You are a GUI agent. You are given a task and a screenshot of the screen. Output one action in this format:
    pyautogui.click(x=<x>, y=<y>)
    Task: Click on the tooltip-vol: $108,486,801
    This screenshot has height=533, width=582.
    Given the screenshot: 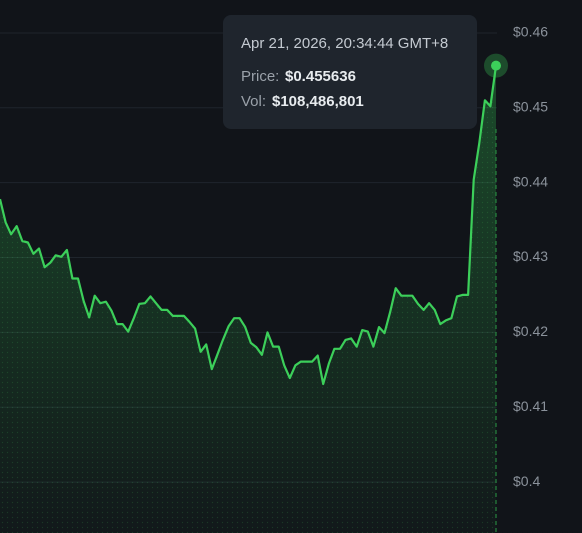 What is the action you would take?
    pyautogui.click(x=318, y=101)
    